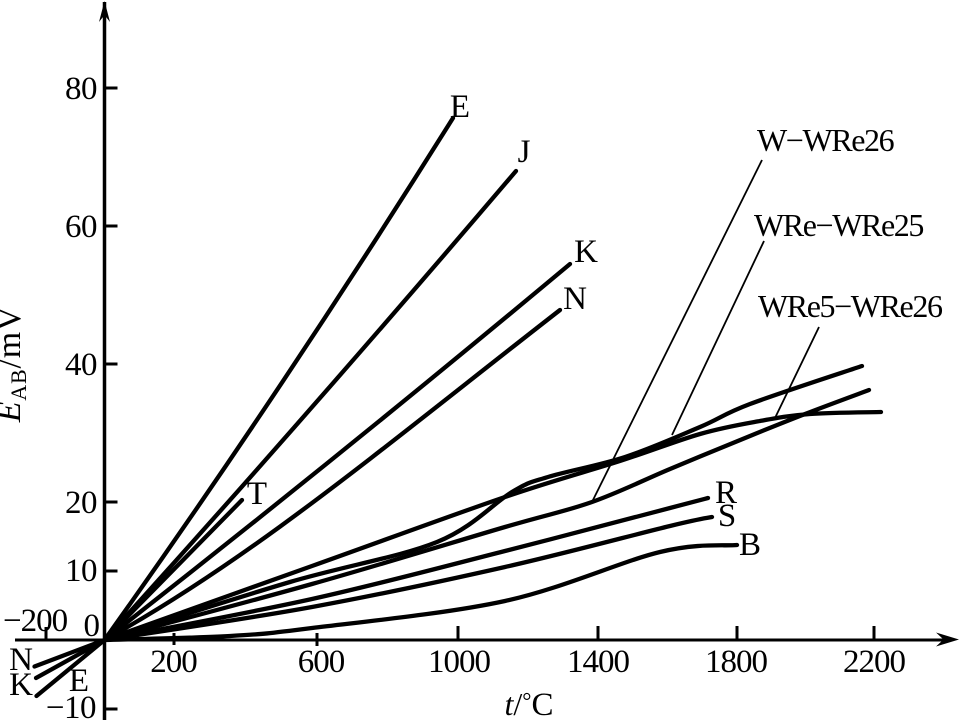 This screenshot has height=720, width=960. What do you see at coordinates (92, 626) in the screenshot?
I see `svg-text: 0` at bounding box center [92, 626].